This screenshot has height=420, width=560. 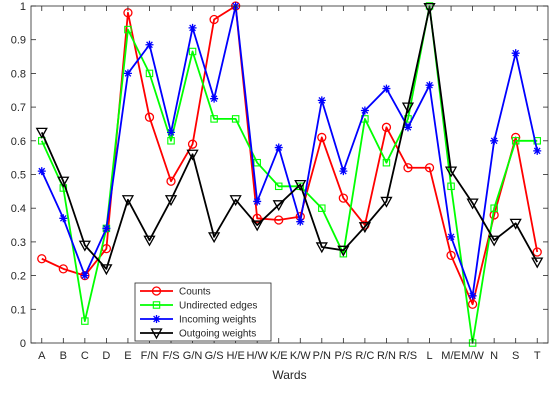 I want to click on legend-label: Outgoing weights, so click(x=217, y=334).